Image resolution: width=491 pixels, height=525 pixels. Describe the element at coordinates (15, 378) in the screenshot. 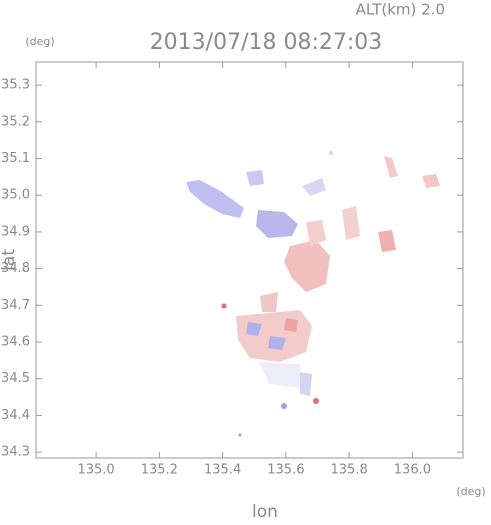

I see `y-tick-label: 34.5` at that location.